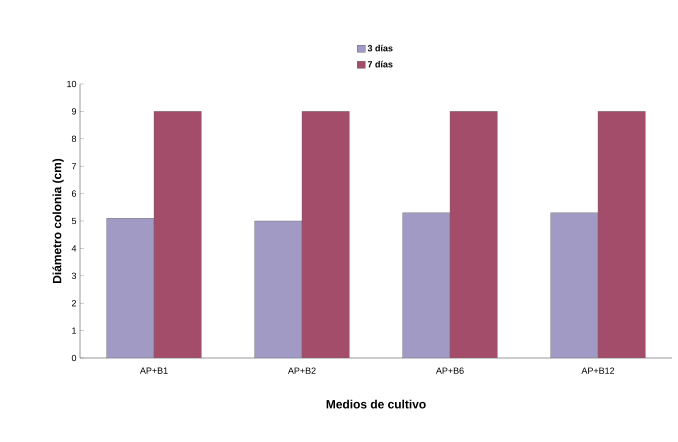 The width and height of the screenshot is (678, 442). What do you see at coordinates (376, 404) in the screenshot?
I see `x-axis-title: Medios de cultivo` at bounding box center [376, 404].